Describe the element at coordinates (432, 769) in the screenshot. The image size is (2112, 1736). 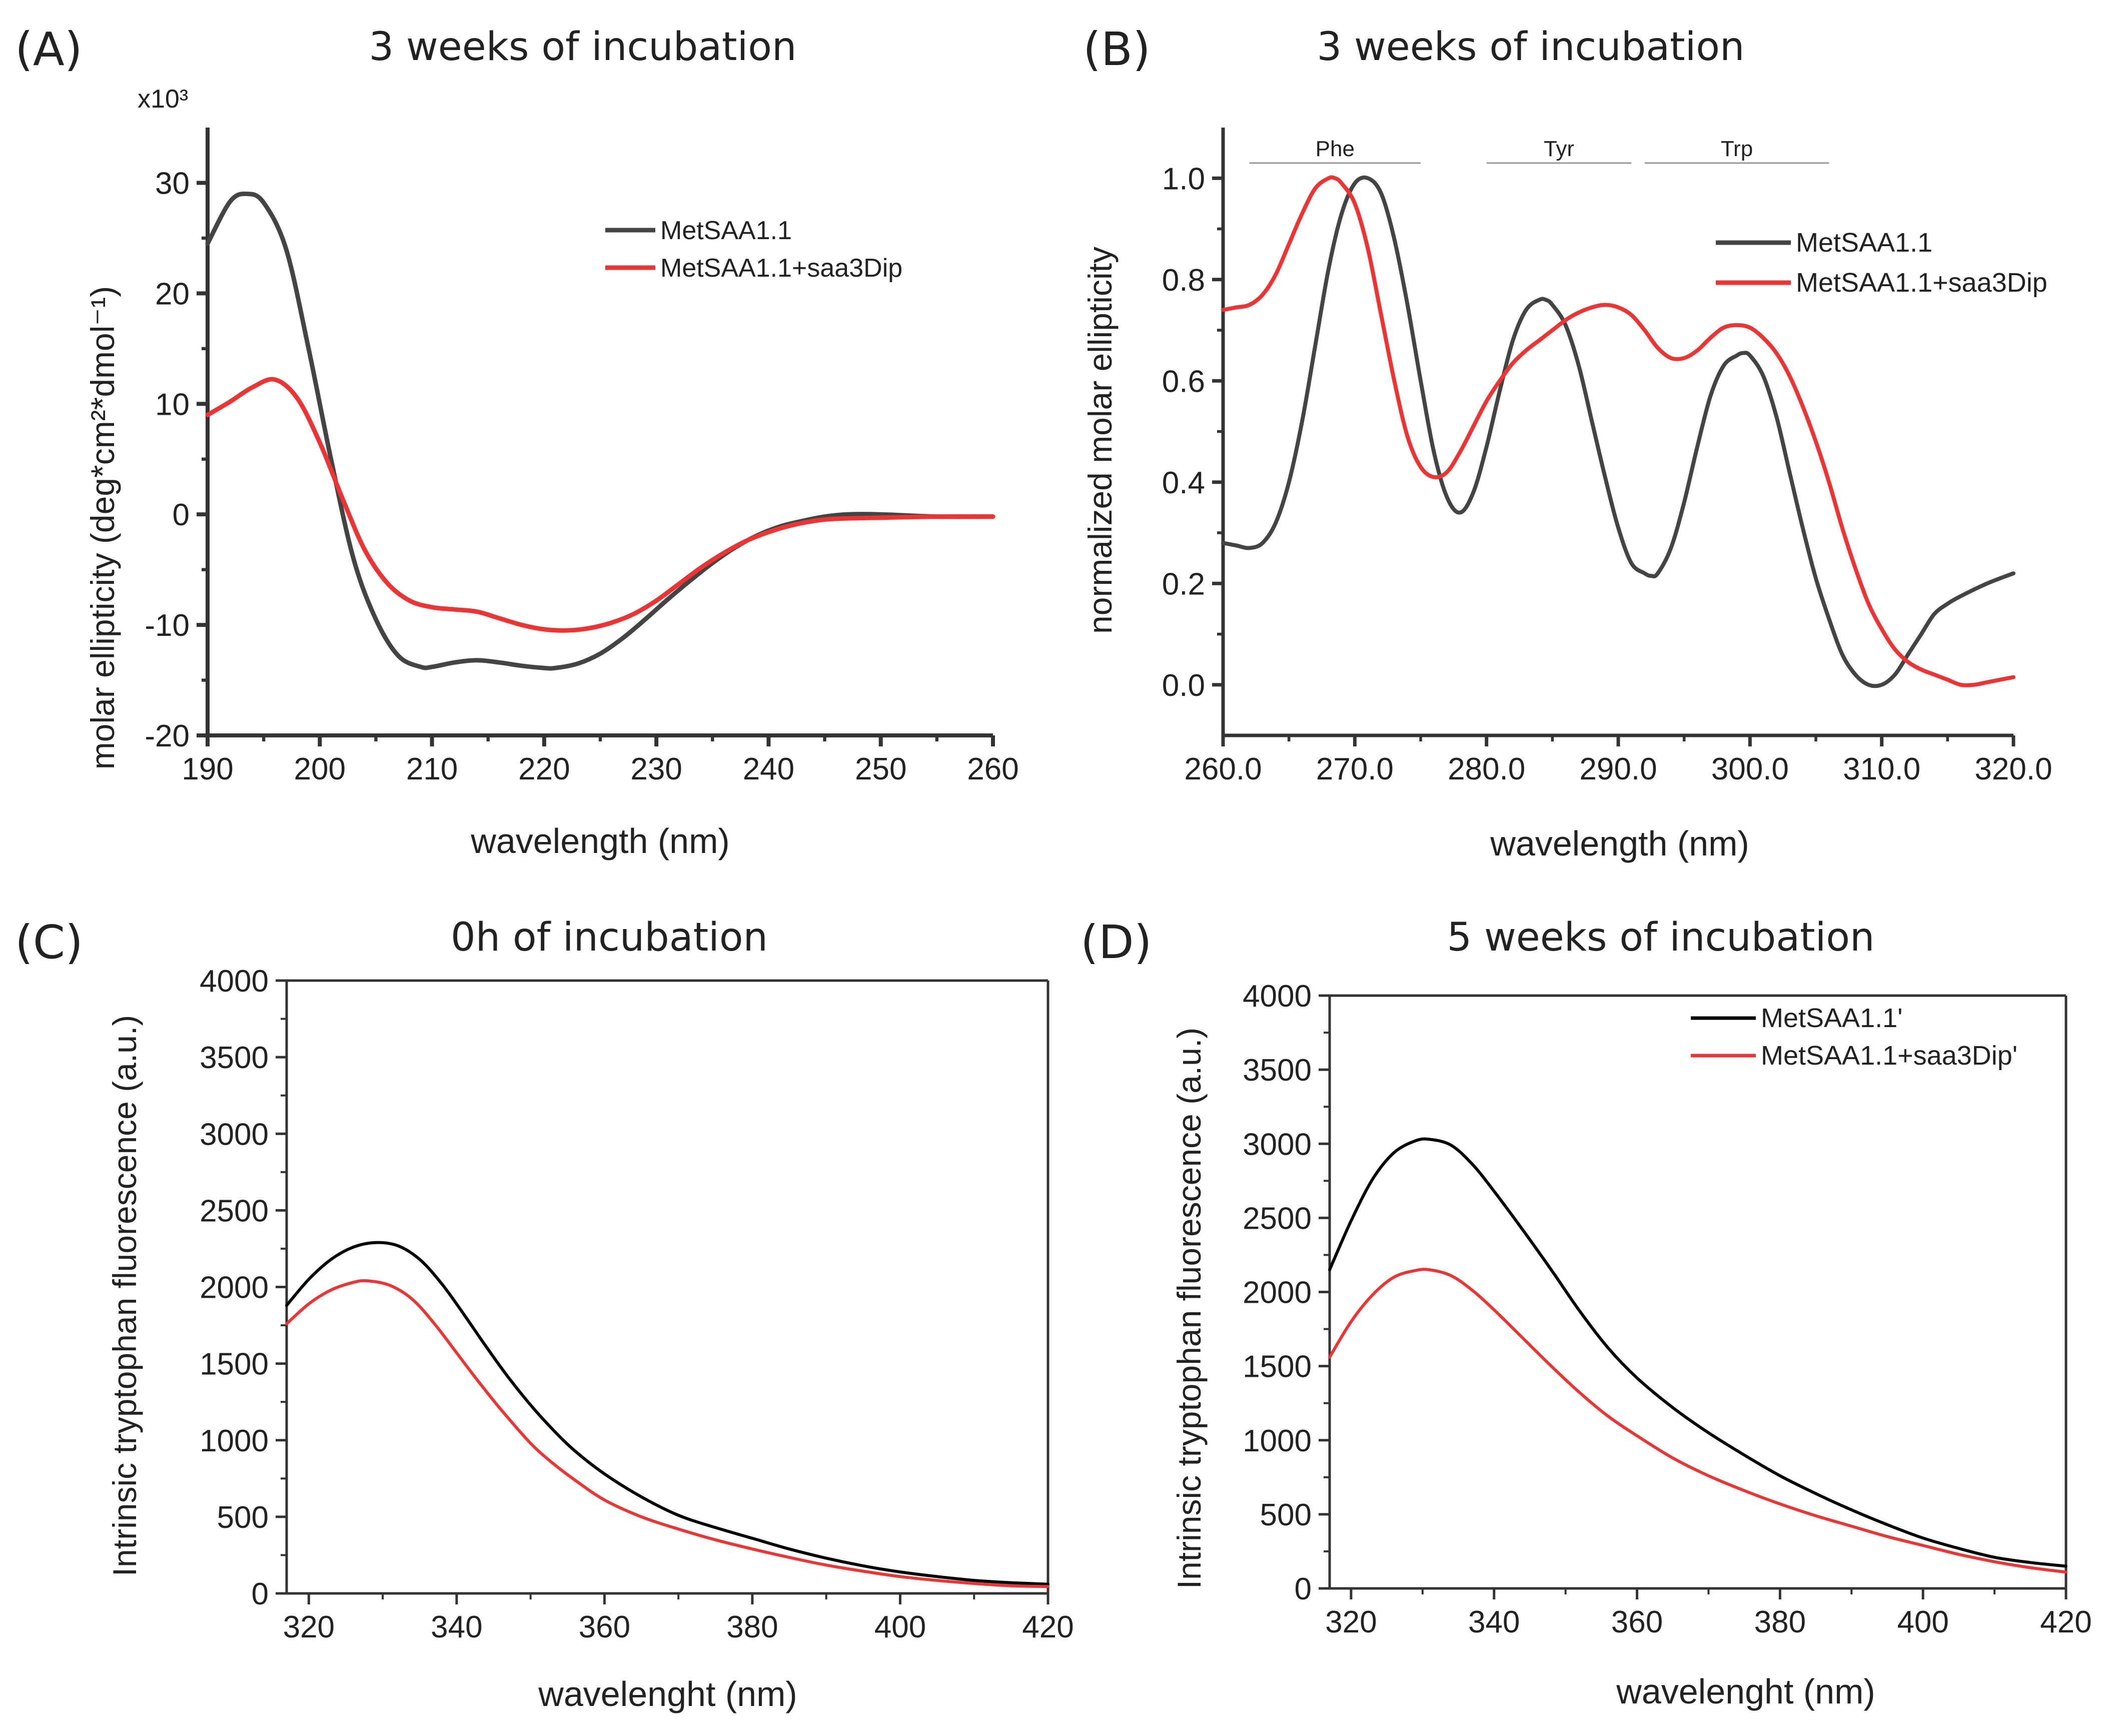
I see `x-tick-label: 210` at that location.